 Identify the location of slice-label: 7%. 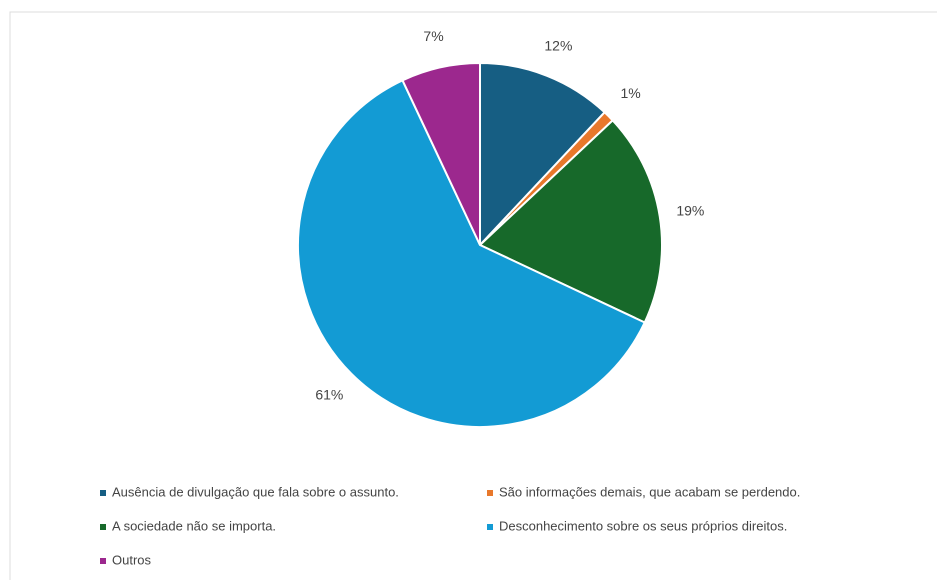
(433, 36).